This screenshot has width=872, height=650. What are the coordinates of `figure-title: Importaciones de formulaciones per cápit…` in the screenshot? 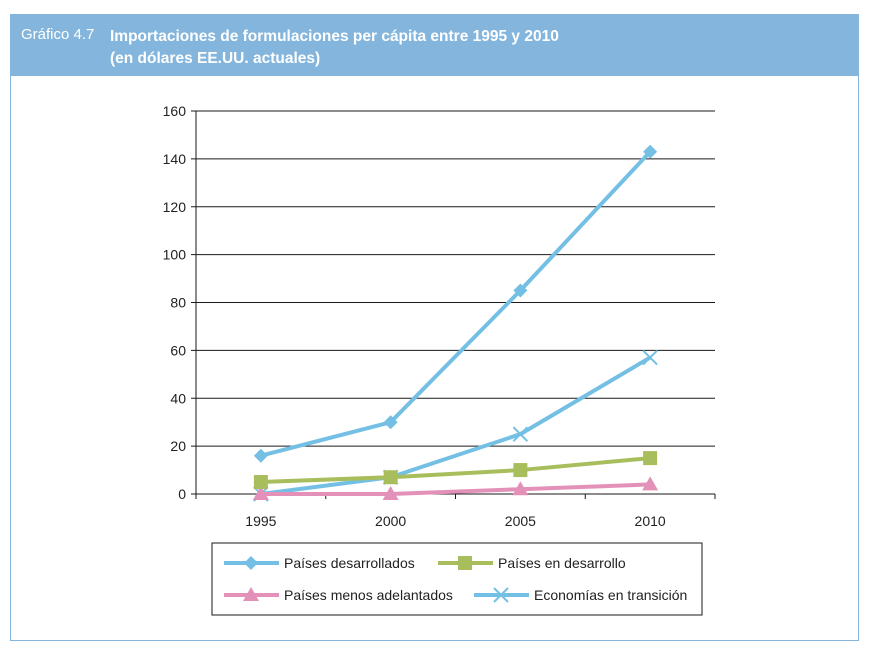 It's located at (460, 48).